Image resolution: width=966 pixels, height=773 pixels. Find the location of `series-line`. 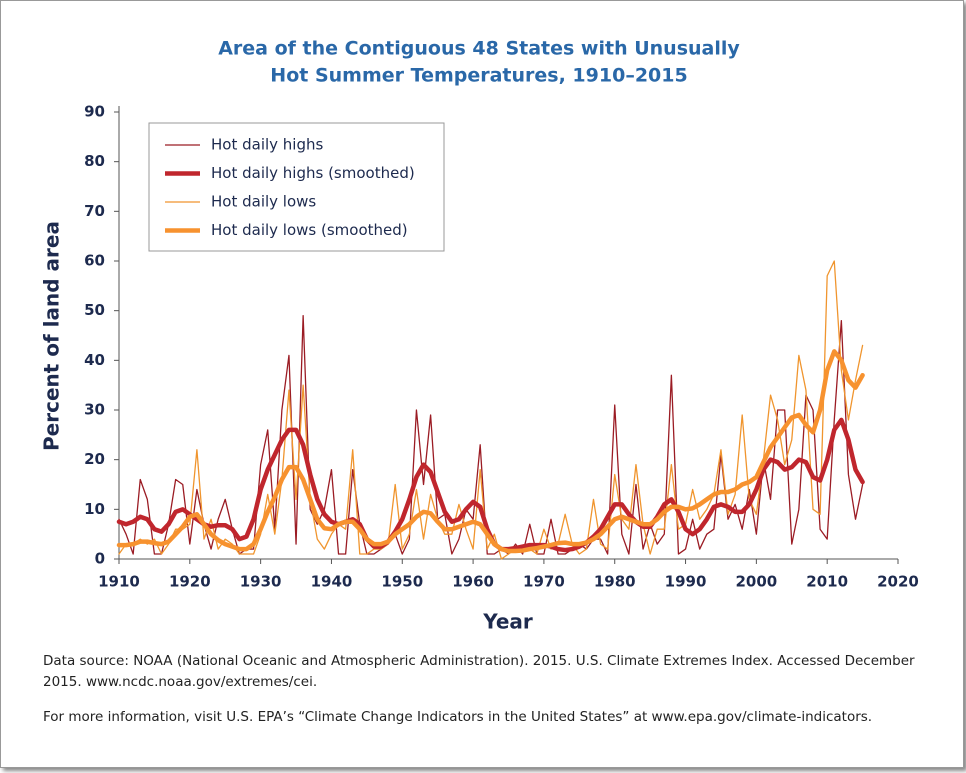

series-line is located at coordinates (490, 485).